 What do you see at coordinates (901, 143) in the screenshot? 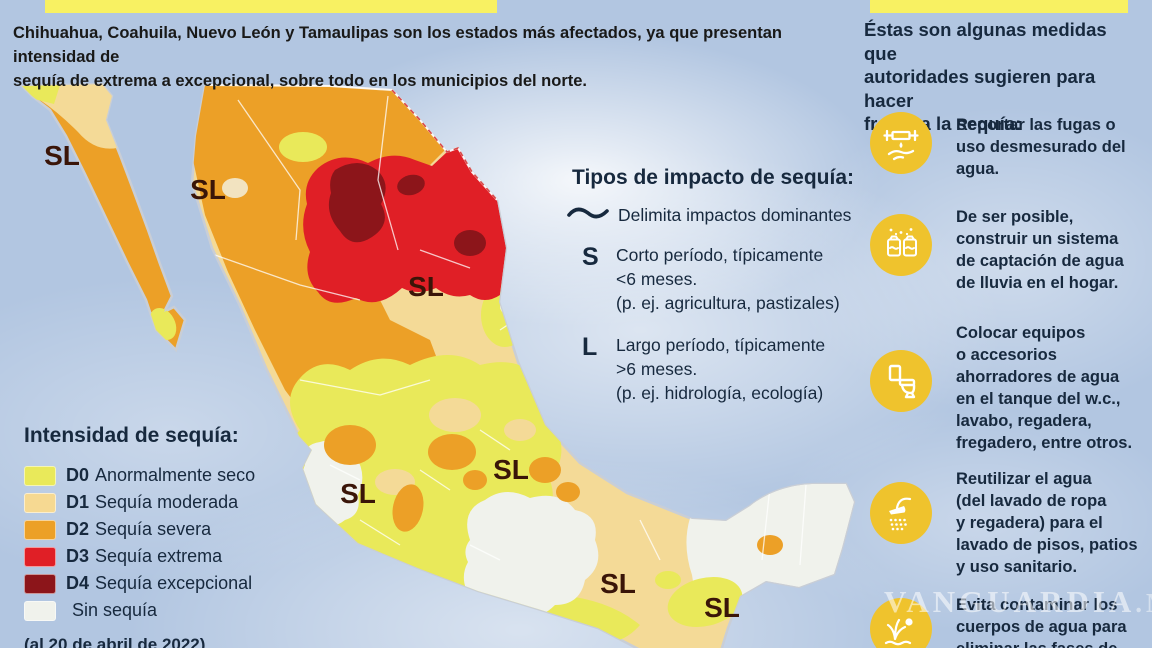
I see `water-leak-pipe-icon` at bounding box center [901, 143].